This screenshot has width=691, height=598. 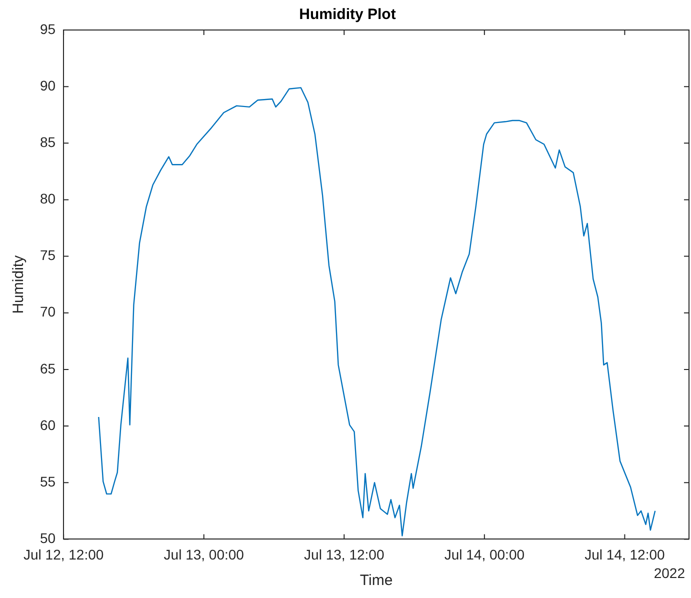 What do you see at coordinates (19, 284) in the screenshot?
I see `y-axis-title: Humidity` at bounding box center [19, 284].